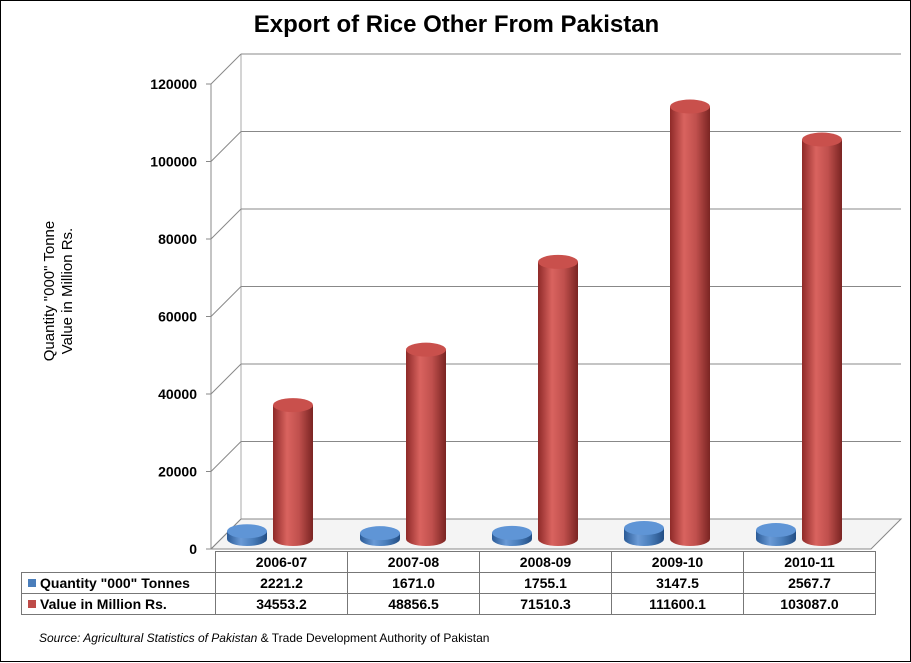 Image resolution: width=911 pixels, height=663 pixels. Describe the element at coordinates (118, 562) in the screenshot. I see `data-table-corner` at that location.